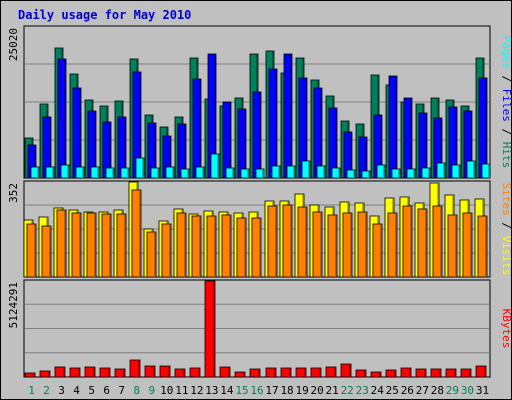  What do you see at coordinates (13, 305) in the screenshot?
I see `y-max-label: 5124291` at bounding box center [13, 305].